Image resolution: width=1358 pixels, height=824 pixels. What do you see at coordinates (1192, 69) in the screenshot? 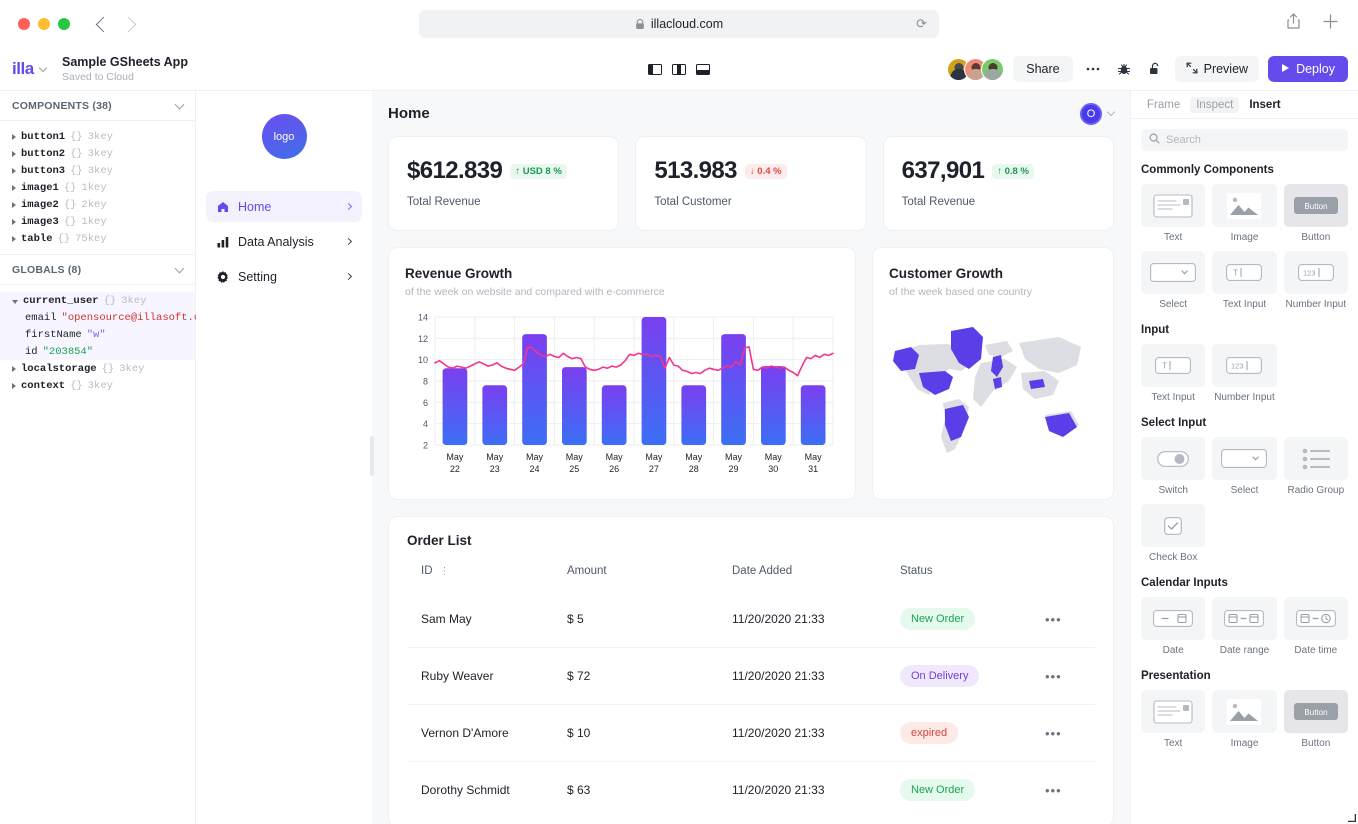
I see `expand-icon` at bounding box center [1192, 69].